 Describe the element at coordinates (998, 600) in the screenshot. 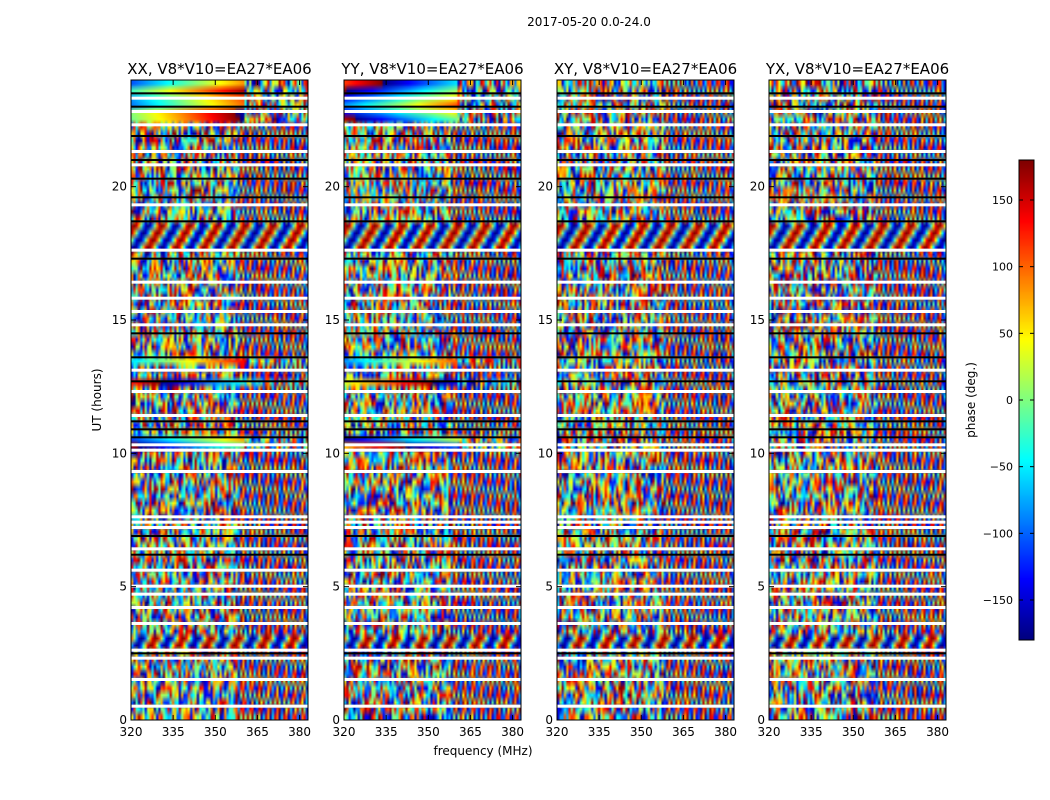

I see `colorbar-tick-label: −150` at that location.